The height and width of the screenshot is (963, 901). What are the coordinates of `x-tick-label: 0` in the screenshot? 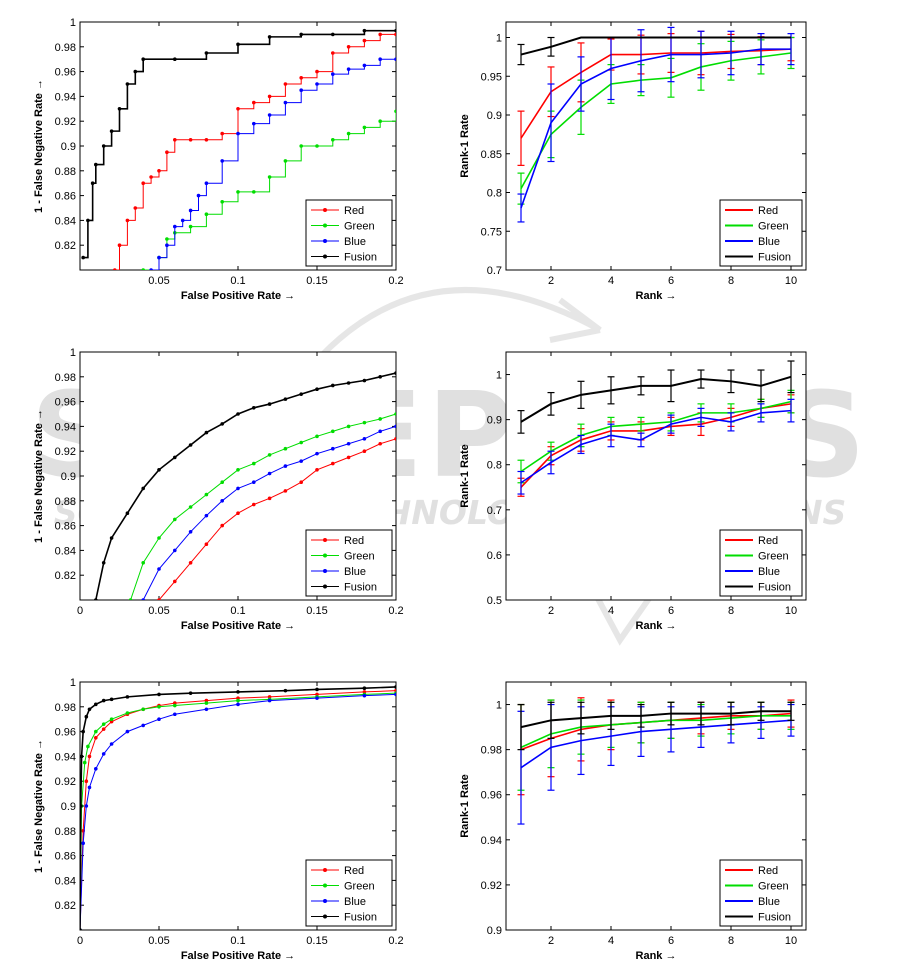 It's located at (80, 611).